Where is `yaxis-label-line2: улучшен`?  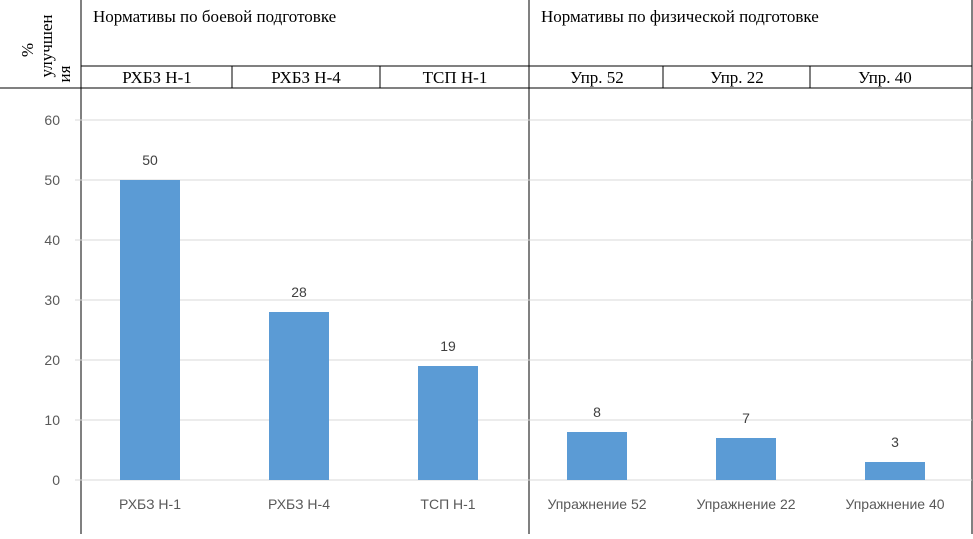
yaxis-label-line2: улучшен is located at coordinates (46, 45).